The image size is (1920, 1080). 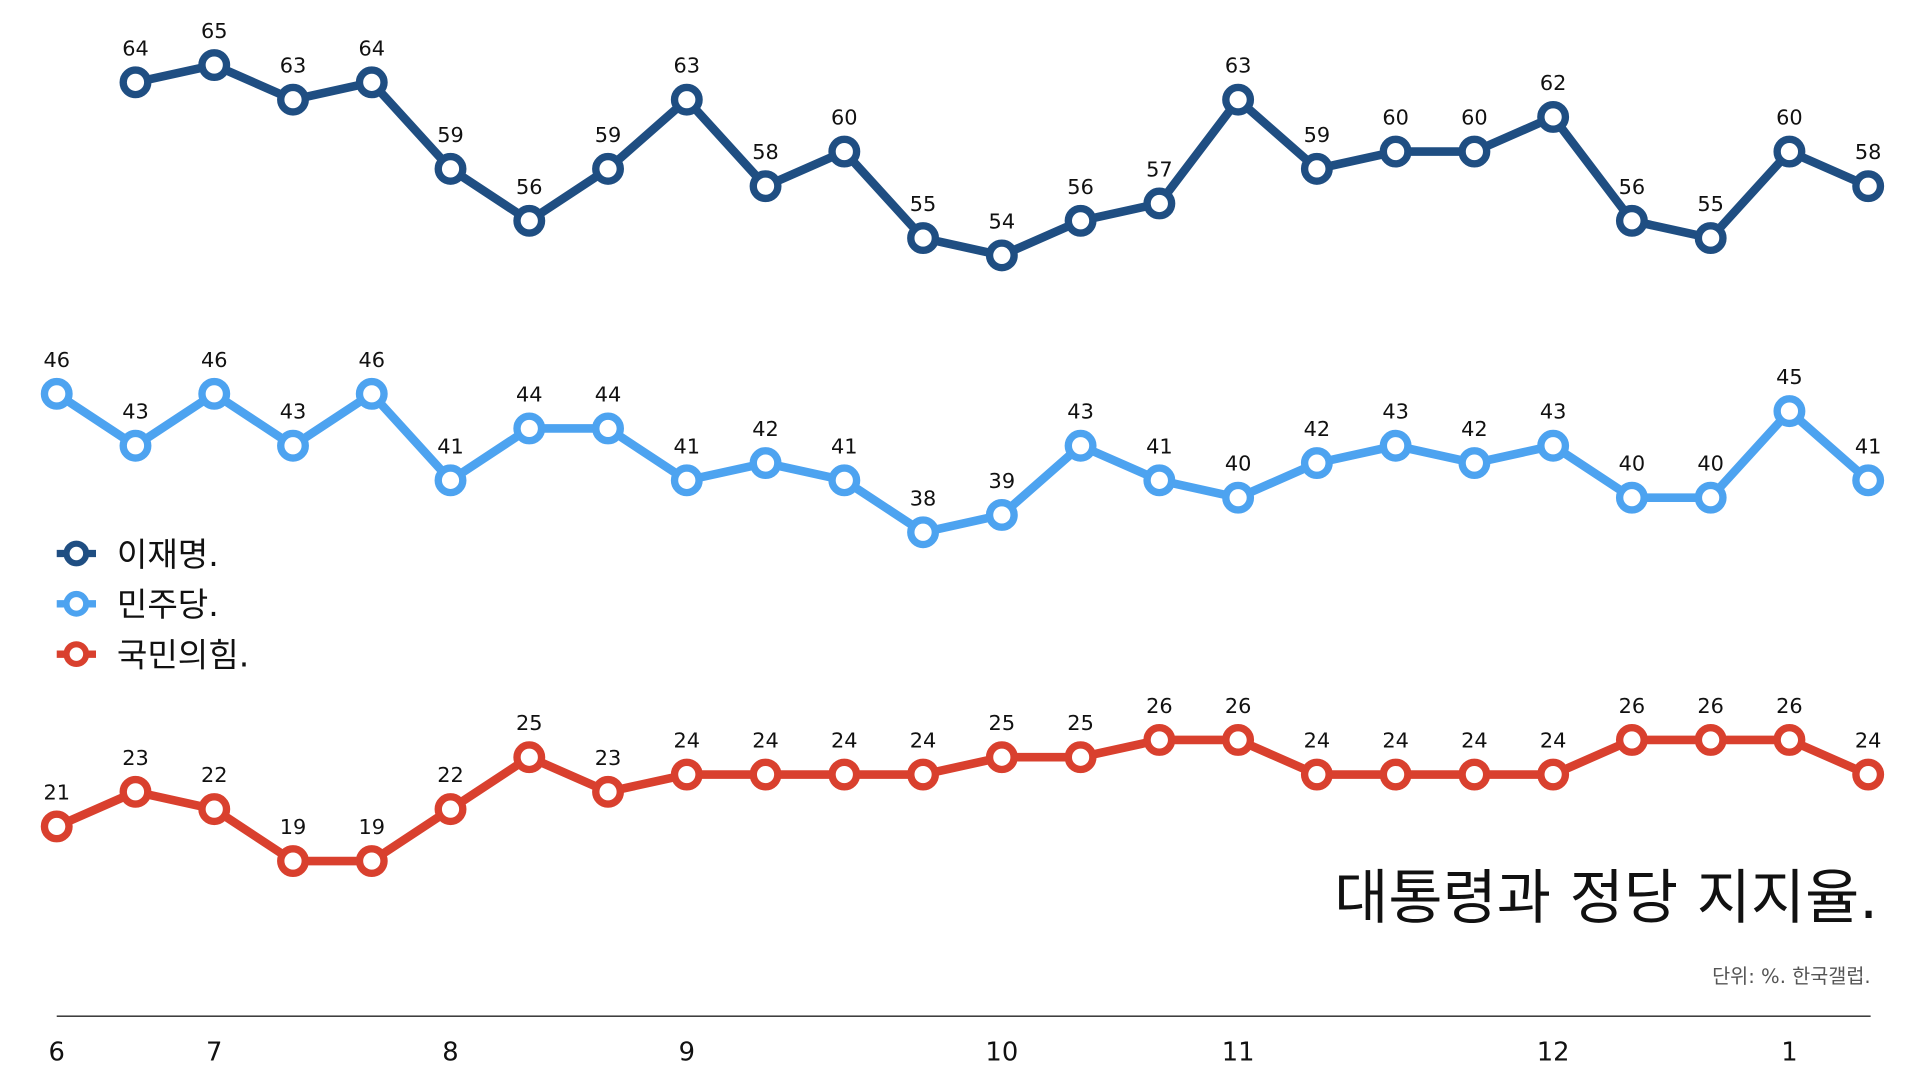 I want to click on x-tick-label: 1, so click(x=1789, y=1052).